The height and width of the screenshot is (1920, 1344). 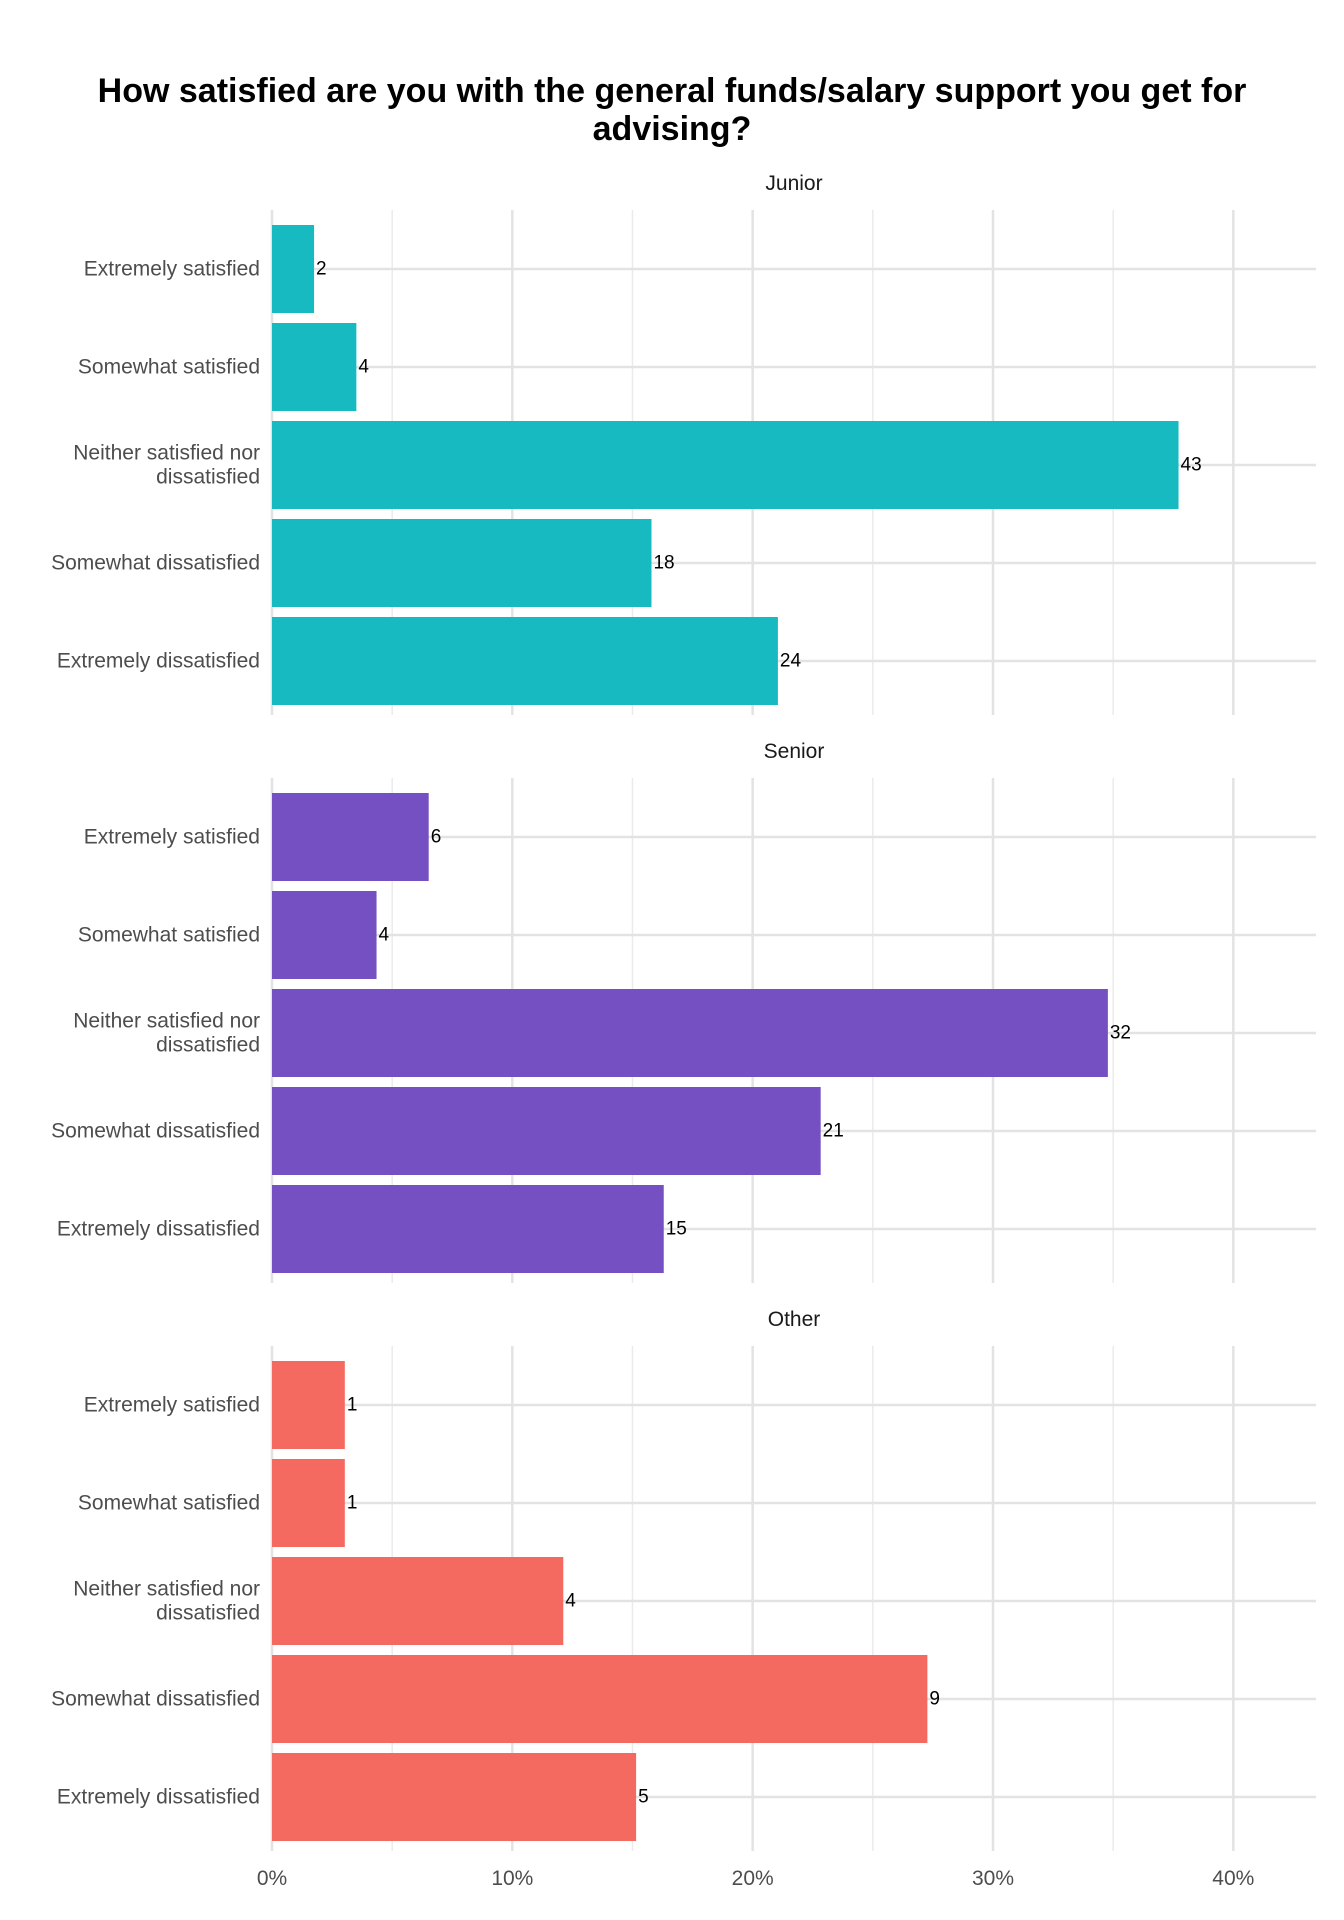 I want to click on bar-value-label: 6, so click(x=436, y=837).